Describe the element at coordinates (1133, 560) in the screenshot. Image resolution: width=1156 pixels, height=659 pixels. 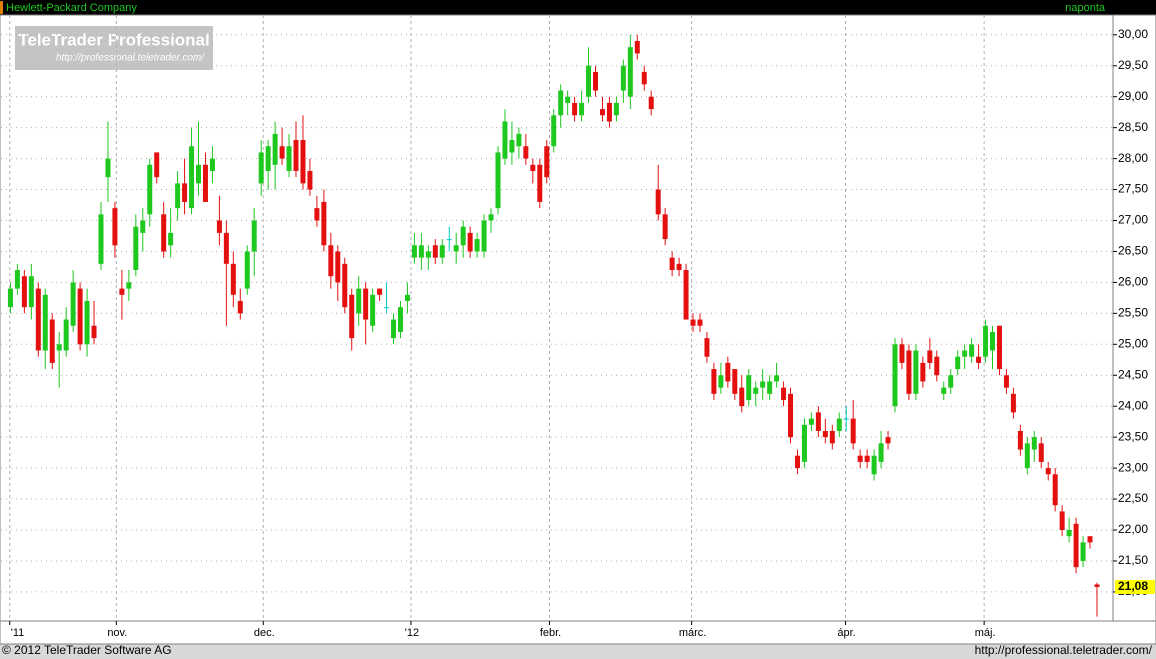
I see `y-tick-label: 21,50` at that location.